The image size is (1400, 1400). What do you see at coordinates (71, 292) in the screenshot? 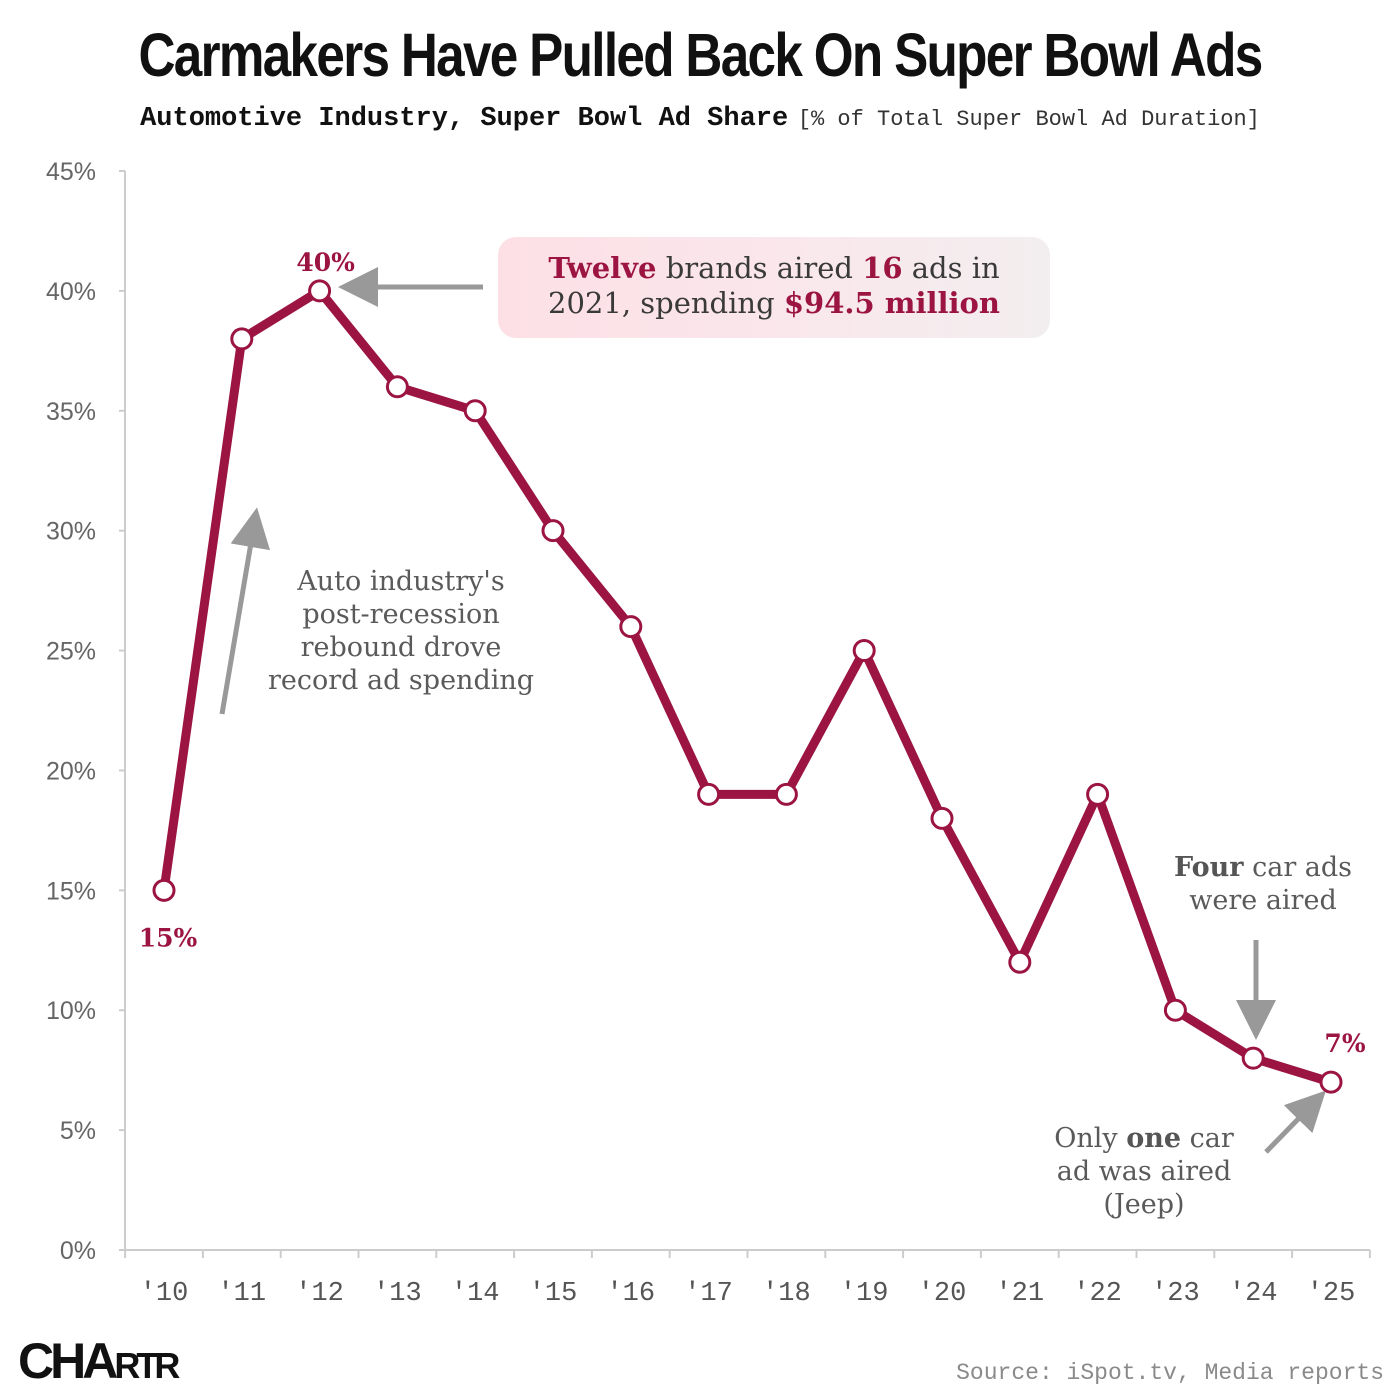
I see `y-tick-label: 40%` at bounding box center [71, 292].